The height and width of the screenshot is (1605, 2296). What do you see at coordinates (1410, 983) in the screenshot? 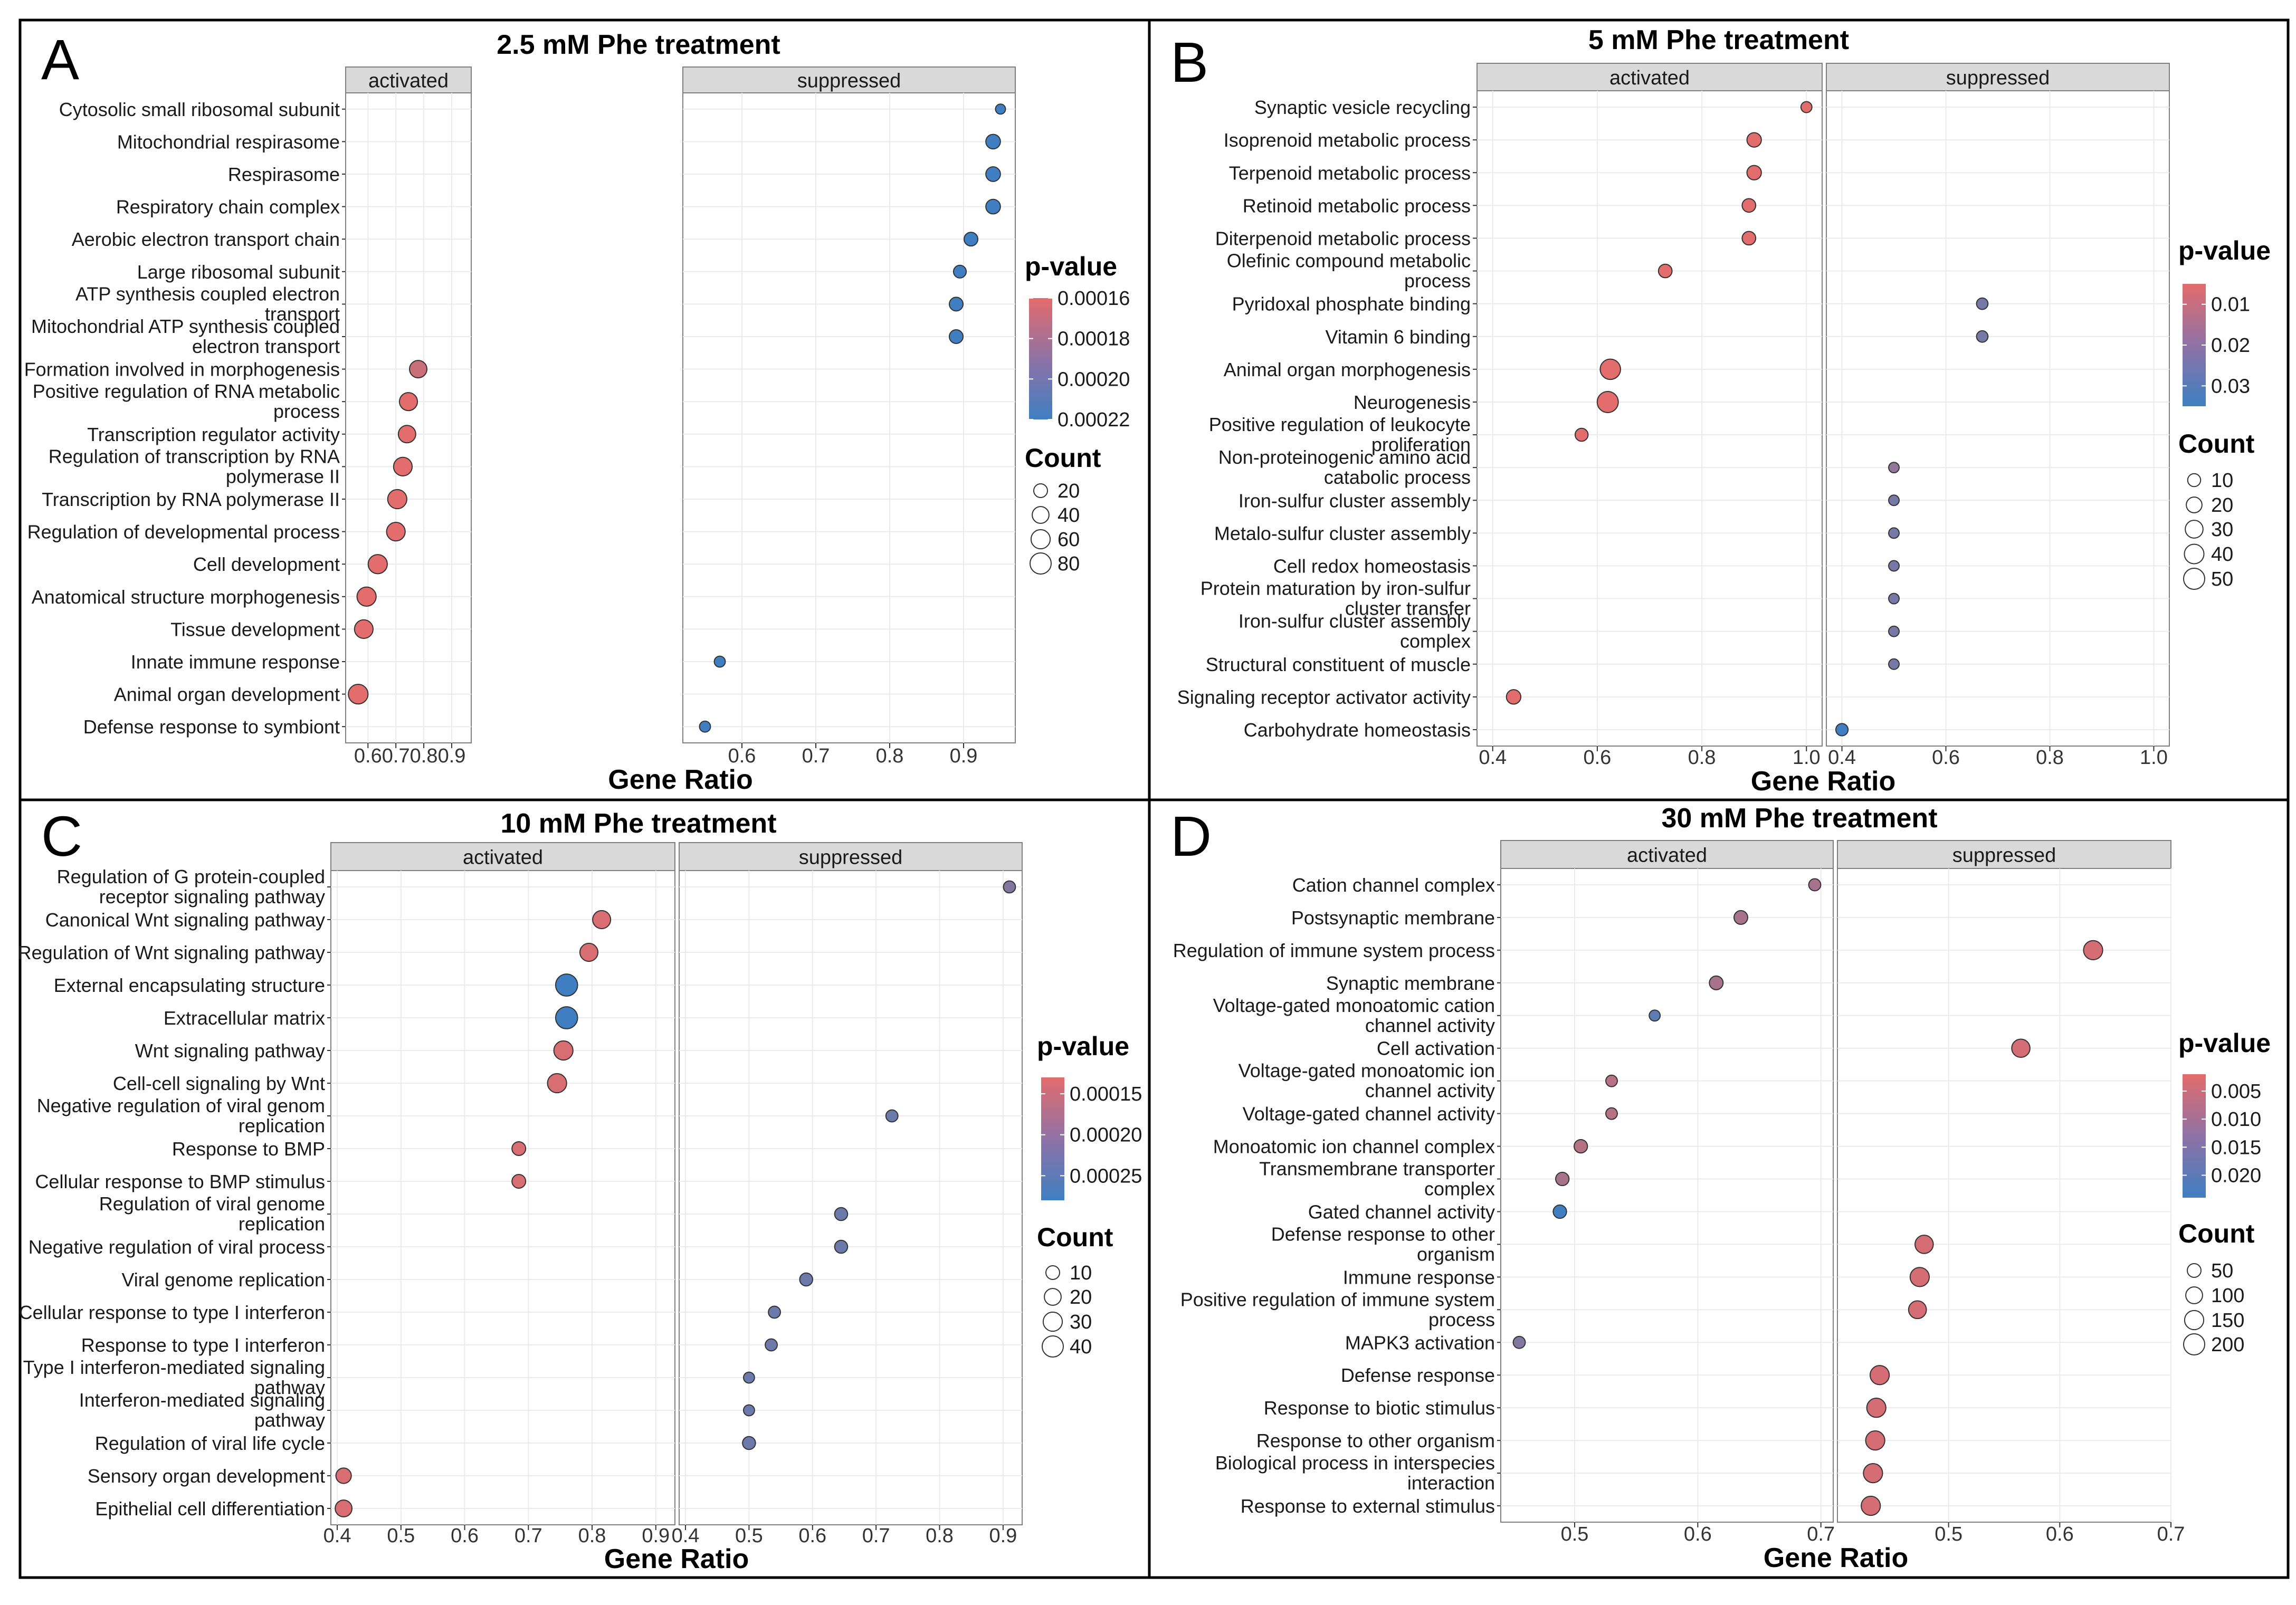
I see `y-tick-label: Synaptic membrane` at bounding box center [1410, 983].